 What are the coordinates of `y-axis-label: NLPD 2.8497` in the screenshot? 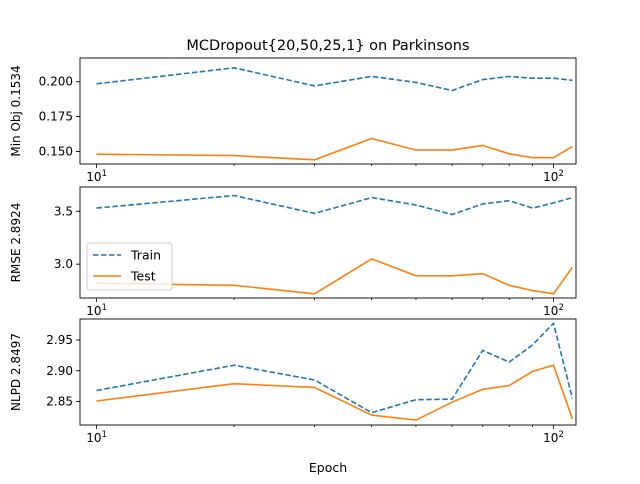 It's located at (16, 372).